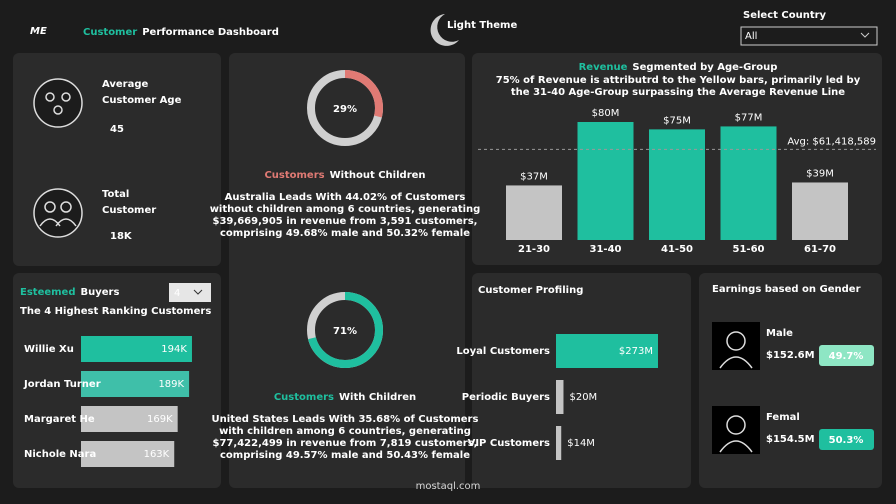  Describe the element at coordinates (177, 293) in the screenshot. I see `dropdown-value: 4` at that location.